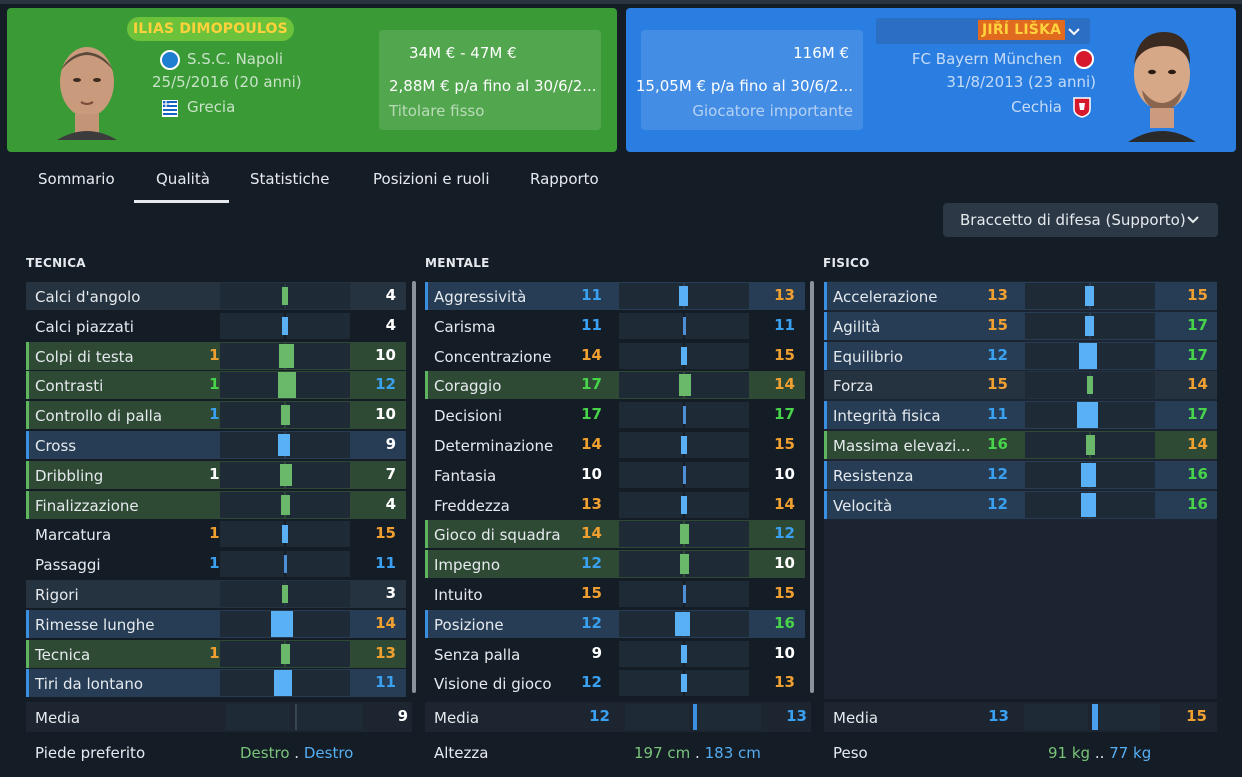 This screenshot has width=1242, height=777. I want to click on attribute-row: Massima elevazi... 16 14, so click(1020, 445).